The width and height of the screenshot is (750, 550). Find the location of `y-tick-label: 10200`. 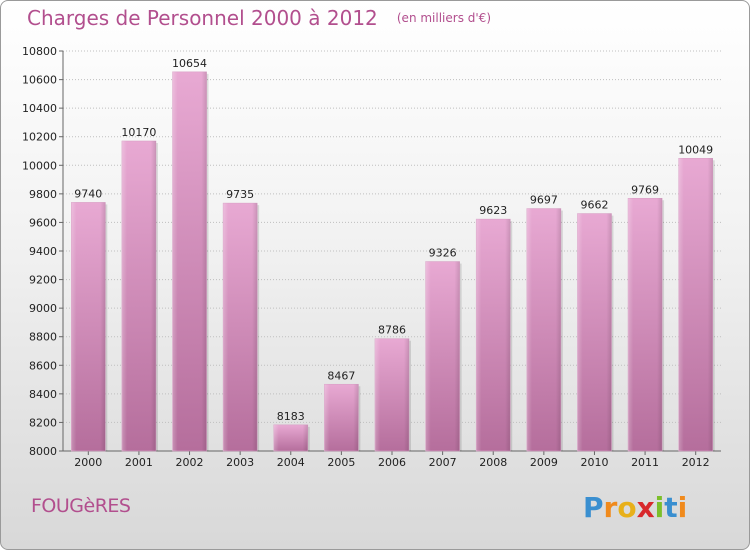

y-tick-label: 10200 is located at coordinates (39, 137).